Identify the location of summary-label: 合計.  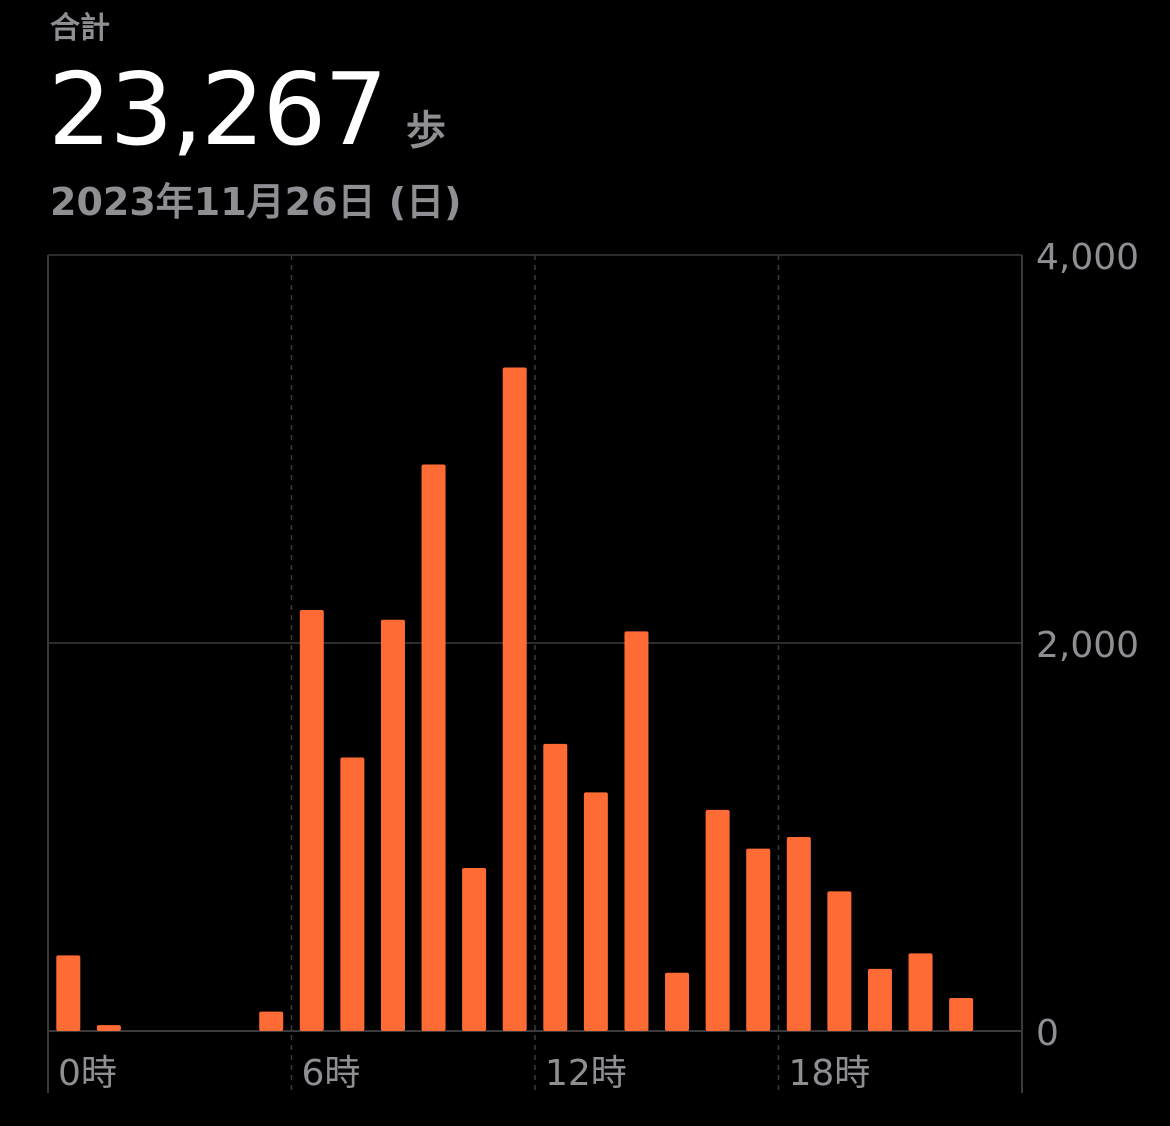
(80, 28).